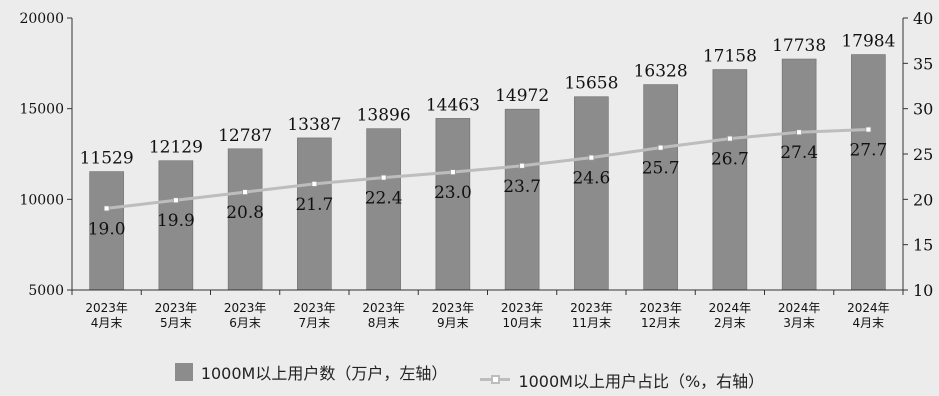 This screenshot has width=939, height=396. What do you see at coordinates (176, 221) in the screenshot?
I see `share-value-label: 19.9` at bounding box center [176, 221].